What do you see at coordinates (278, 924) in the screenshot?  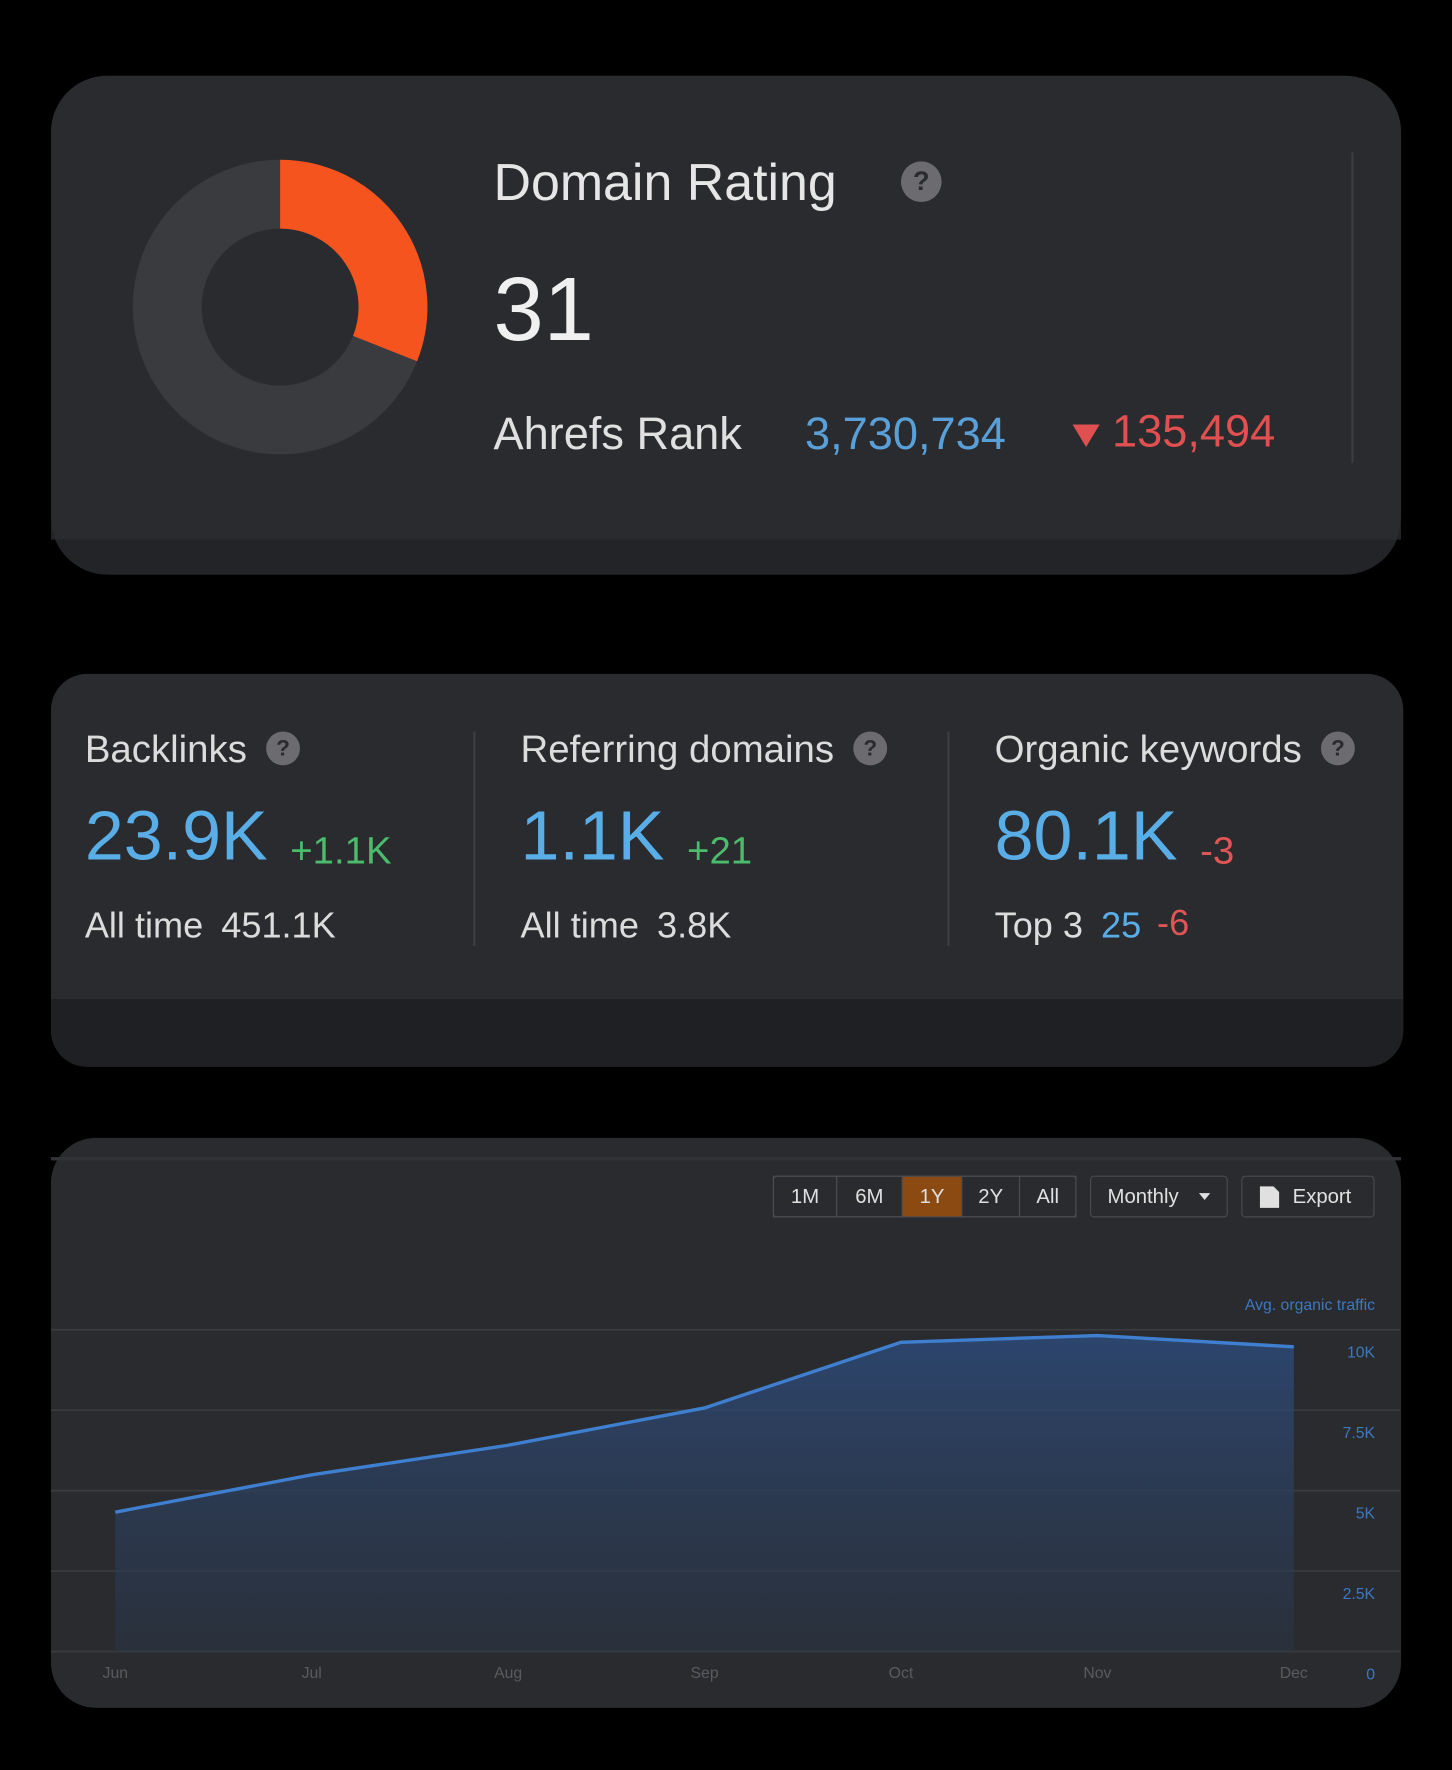 I see `metric-sub-value: 451.1K` at bounding box center [278, 924].